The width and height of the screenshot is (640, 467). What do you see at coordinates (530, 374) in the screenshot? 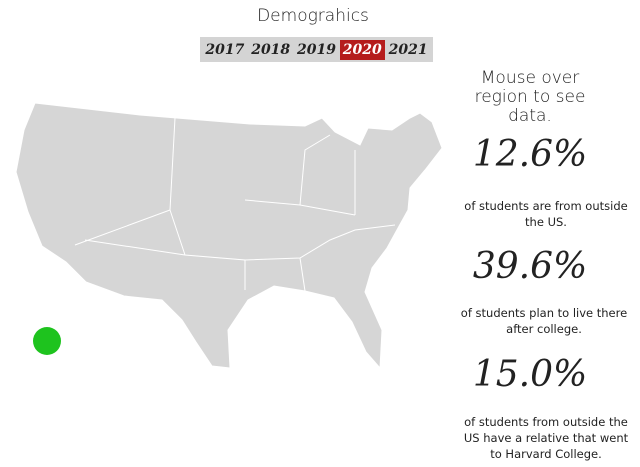
I see `stat-value: 15.0%` at bounding box center [530, 374].